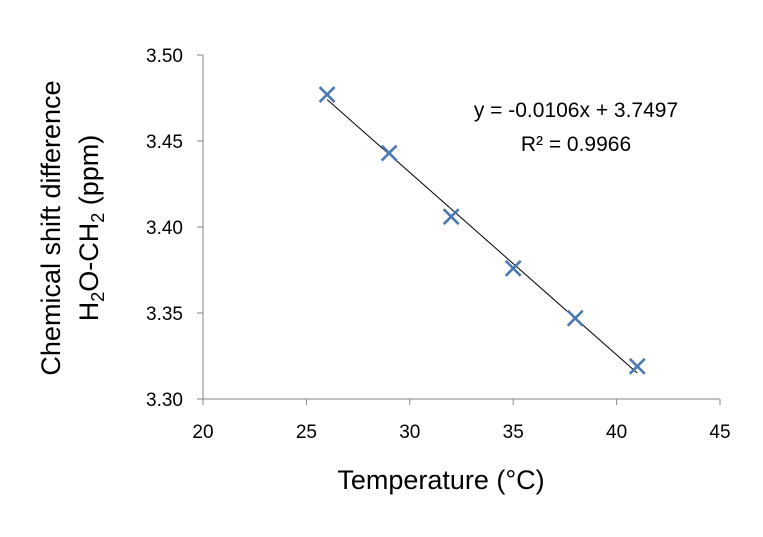  Describe the element at coordinates (513, 432) in the screenshot. I see `x-tick-label: 35` at that location.